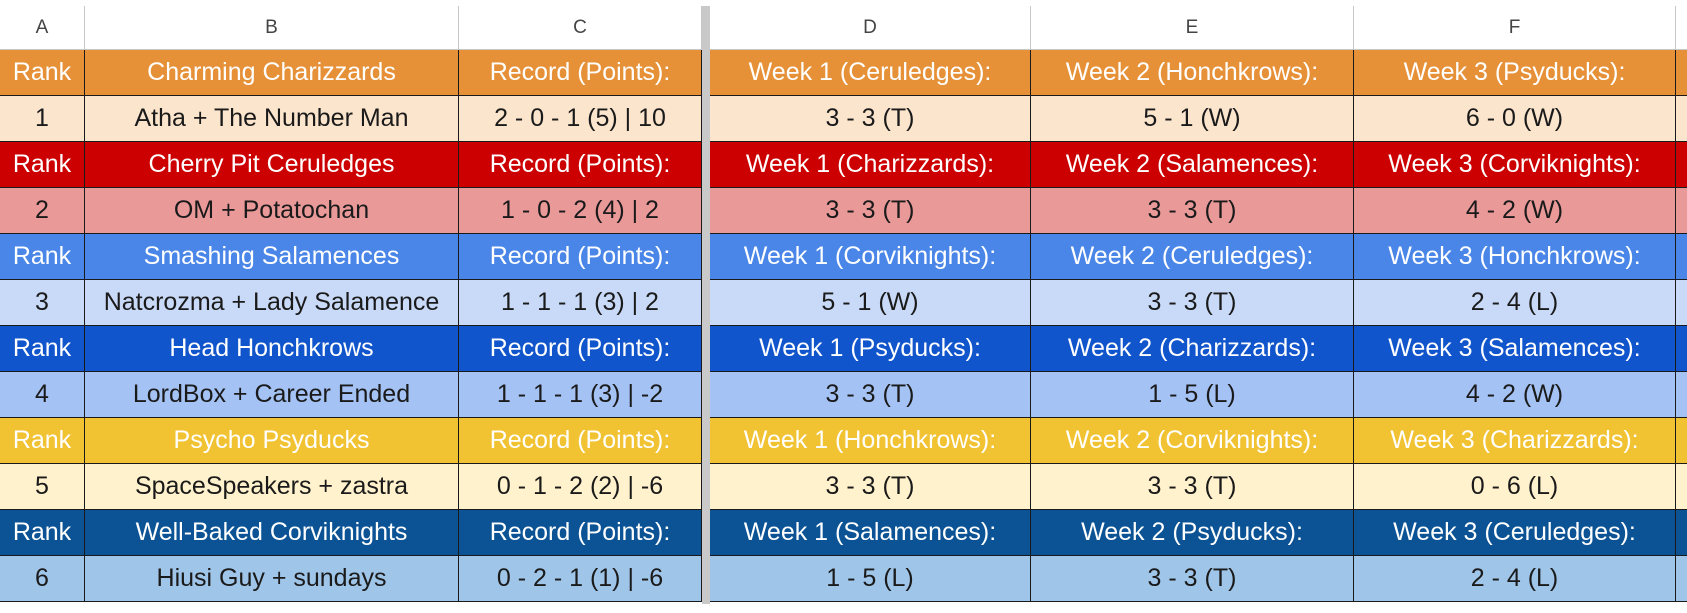 This screenshot has width=1687, height=613. What do you see at coordinates (870, 441) in the screenshot?
I see `header-cell-week1: Week 1 (Honchkrows):` at bounding box center [870, 441].